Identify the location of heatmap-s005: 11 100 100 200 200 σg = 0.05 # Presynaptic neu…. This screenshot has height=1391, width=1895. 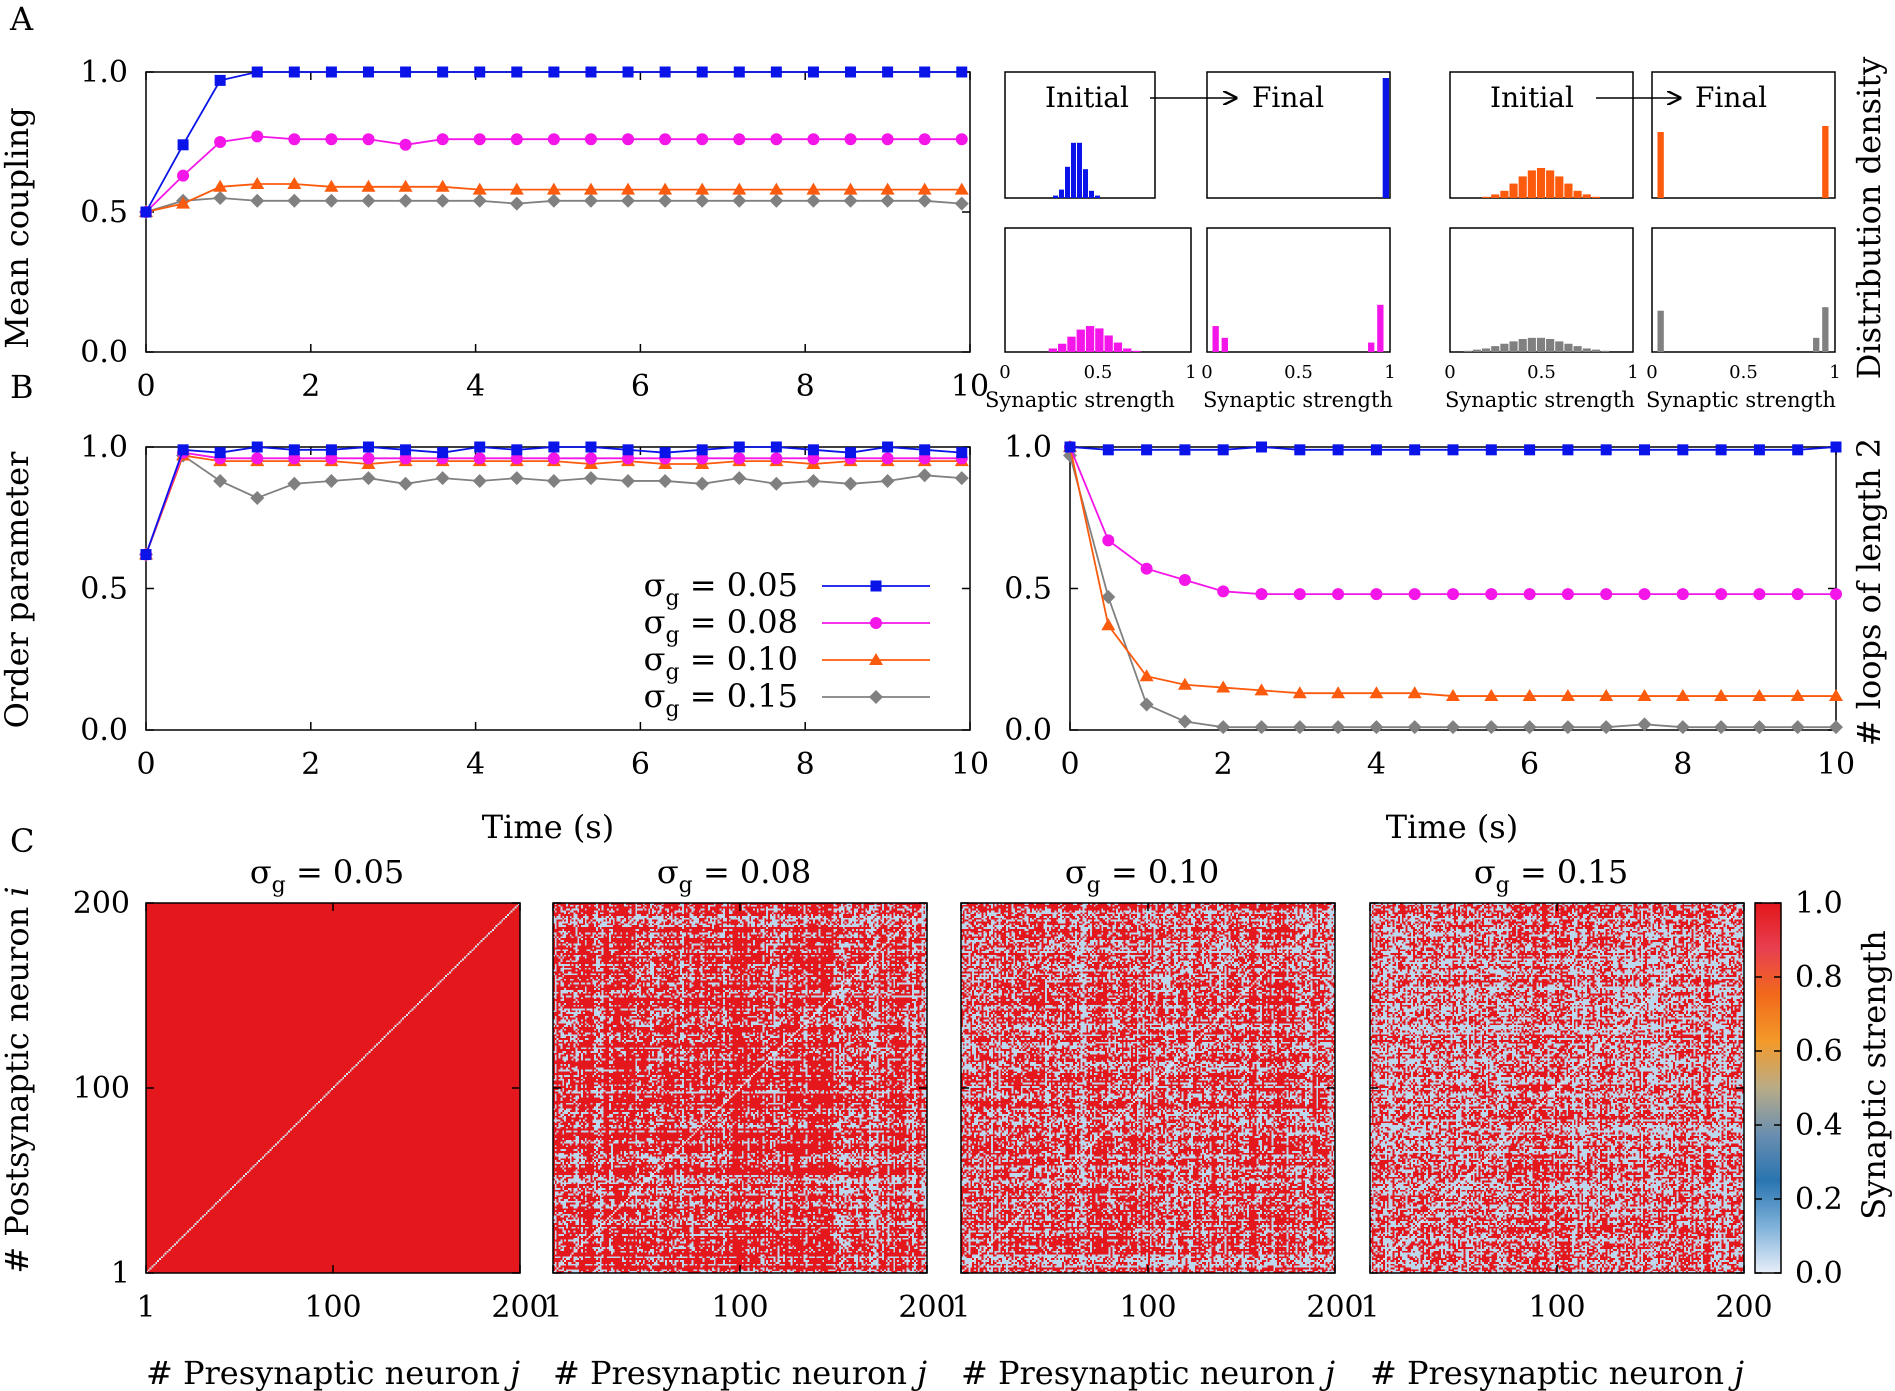
(311, 1122).